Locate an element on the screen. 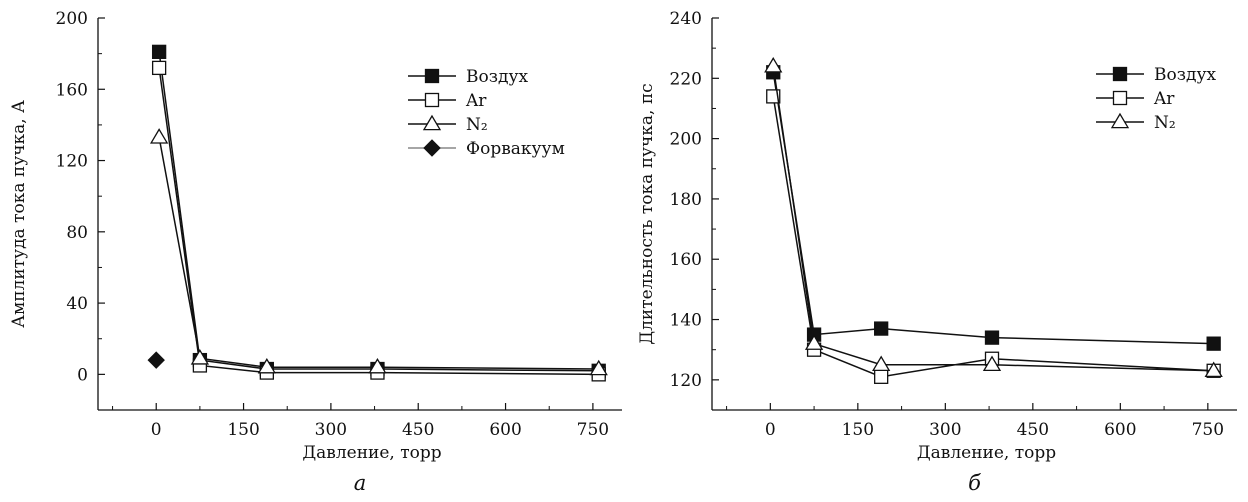 The width and height of the screenshot is (1248, 502). legend: Воздух Ar N₂ Форвакуум is located at coordinates (486, 113).